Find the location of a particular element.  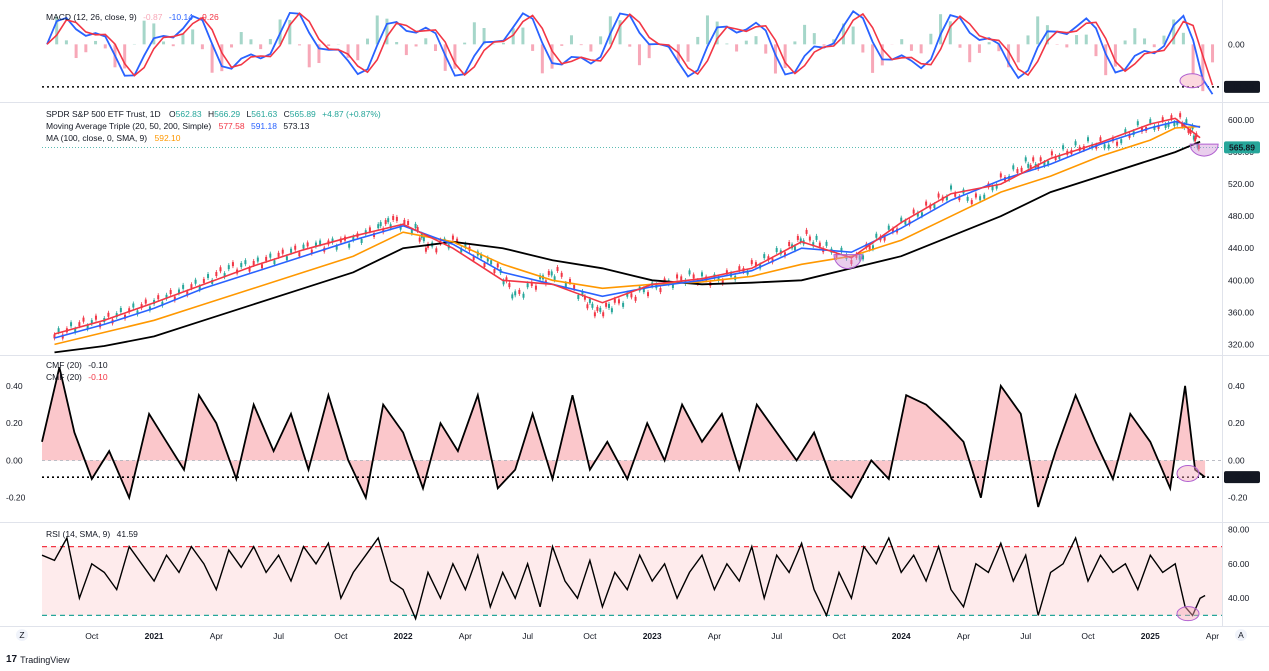

scale-auto-button: A is located at coordinates (1241, 635).